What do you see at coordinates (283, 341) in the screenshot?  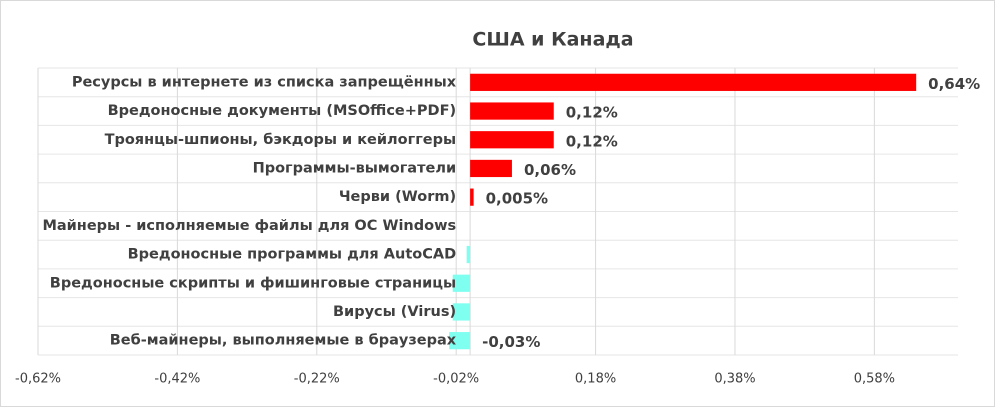 I see `category-label: Веб-майнеры, выполняемые в браузерах` at bounding box center [283, 341].